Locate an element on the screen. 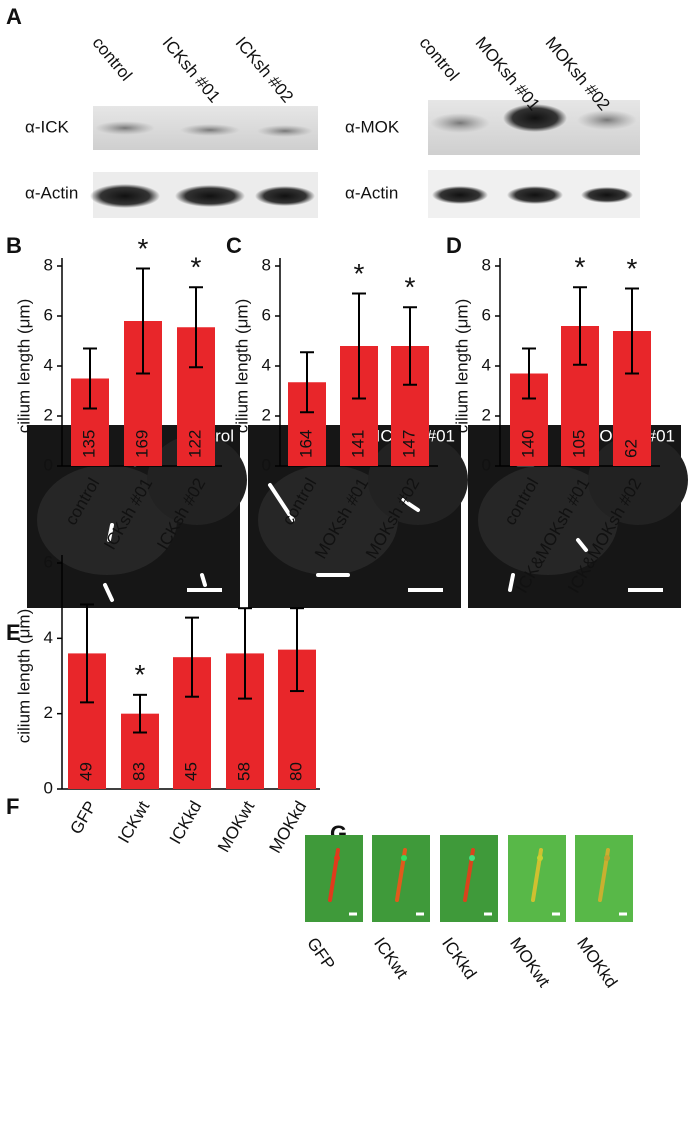 This screenshot has width=697, height=1142. panel-label: D is located at coordinates (454, 245).